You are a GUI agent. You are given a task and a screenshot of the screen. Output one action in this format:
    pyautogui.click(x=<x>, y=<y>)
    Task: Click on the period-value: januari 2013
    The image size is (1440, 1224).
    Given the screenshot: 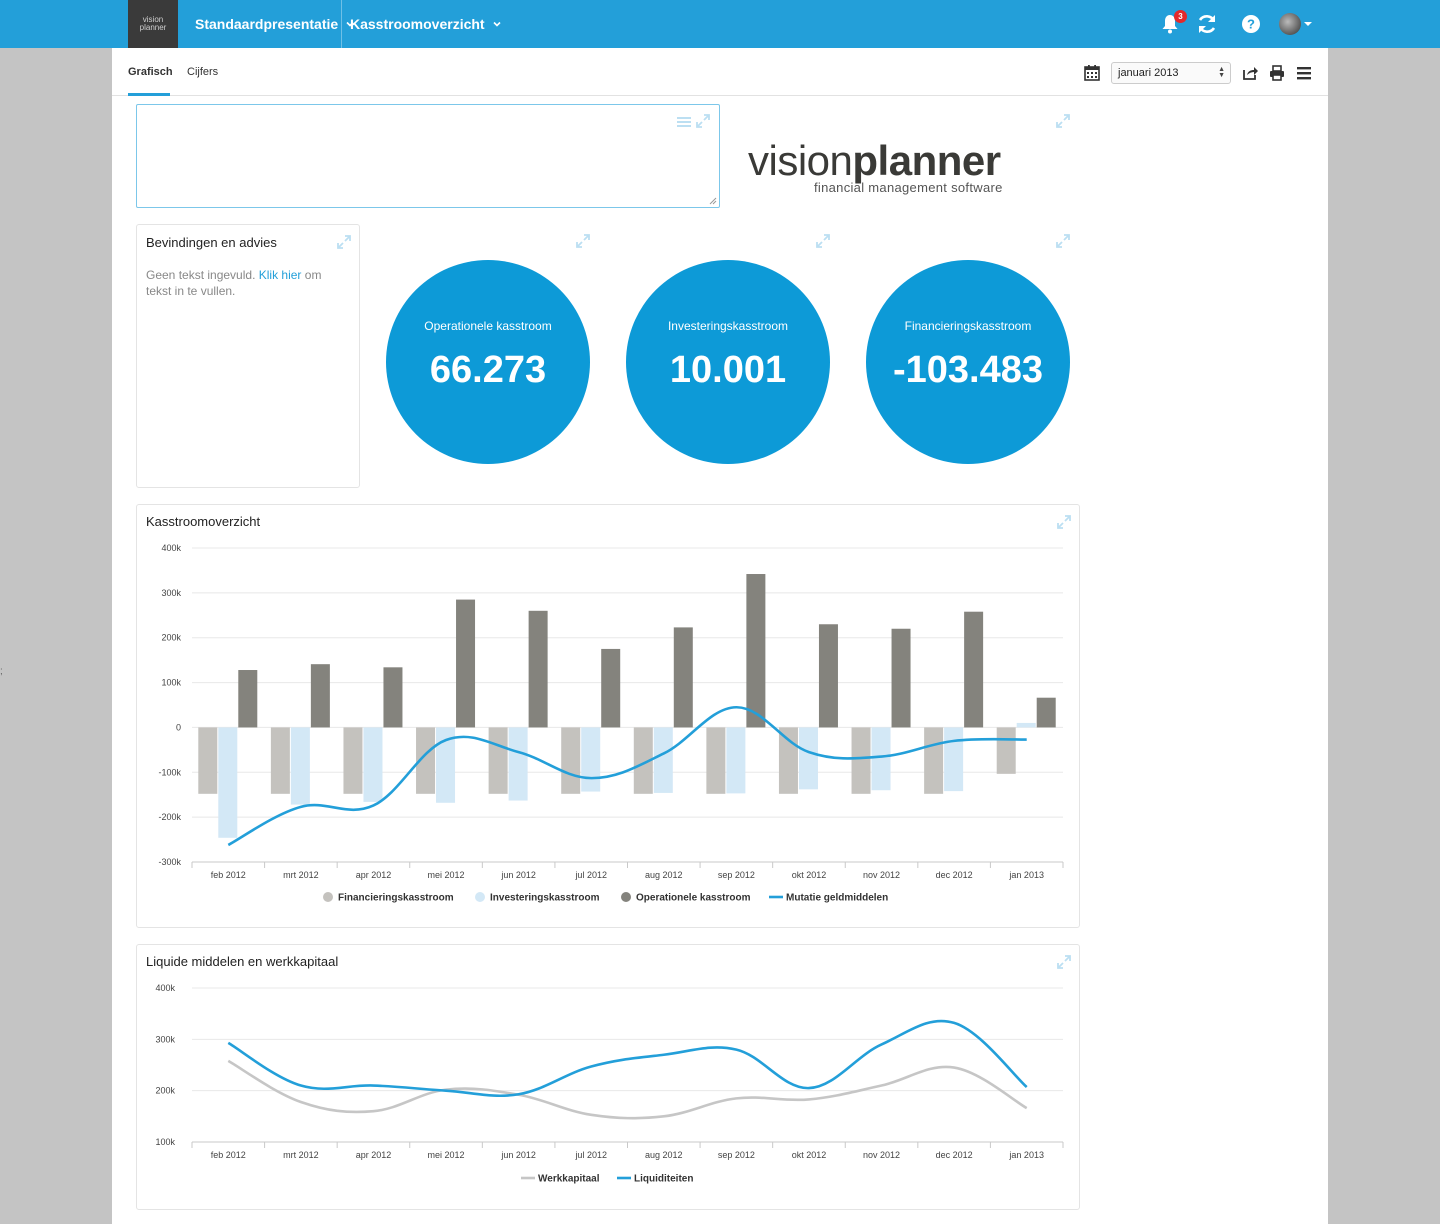 What is the action you would take?
    pyautogui.click(x=1148, y=73)
    